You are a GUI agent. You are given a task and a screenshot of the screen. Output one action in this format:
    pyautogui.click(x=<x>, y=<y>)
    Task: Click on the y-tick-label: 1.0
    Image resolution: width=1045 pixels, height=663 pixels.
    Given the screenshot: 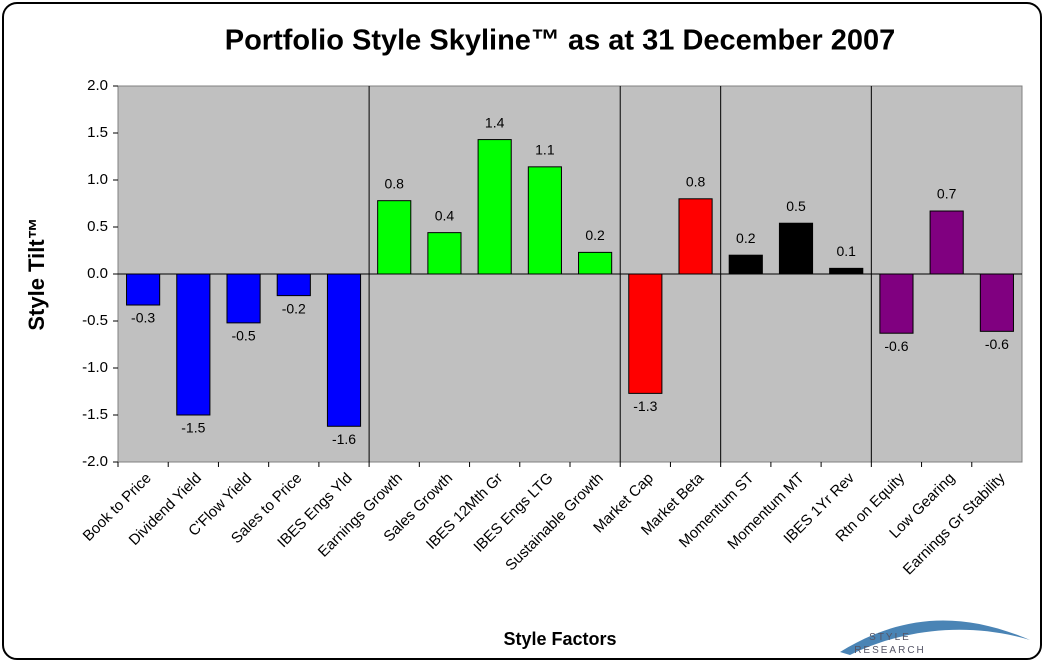 What is the action you would take?
    pyautogui.click(x=97, y=179)
    